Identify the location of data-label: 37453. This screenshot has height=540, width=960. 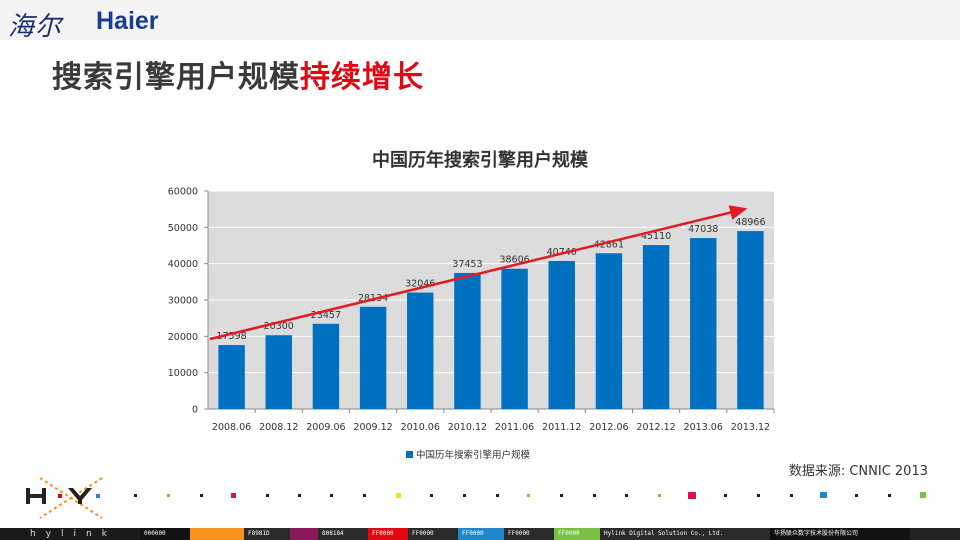
(467, 264).